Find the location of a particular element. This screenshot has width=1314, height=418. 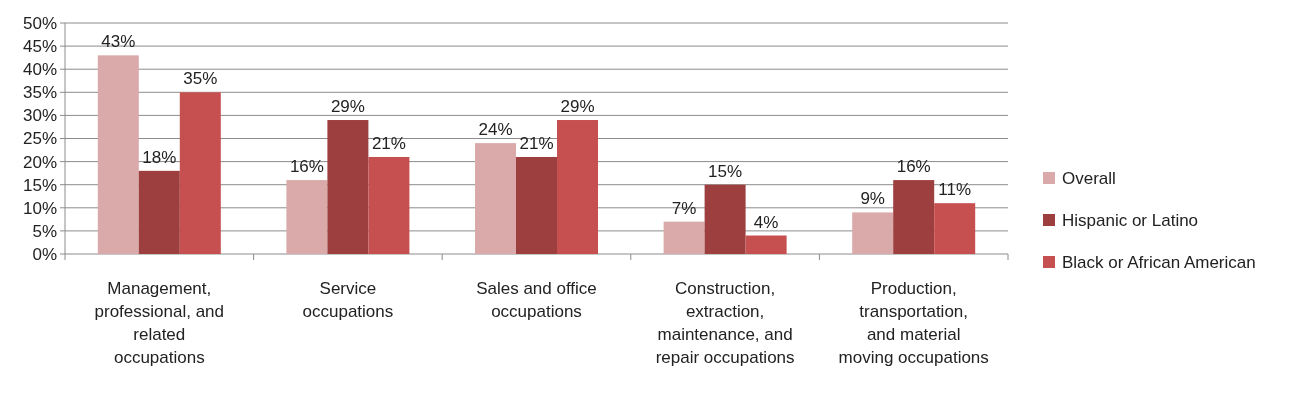

x-tick-label: Construction, extraction, maintenance, and repair occupations is located at coordinates (725, 323).